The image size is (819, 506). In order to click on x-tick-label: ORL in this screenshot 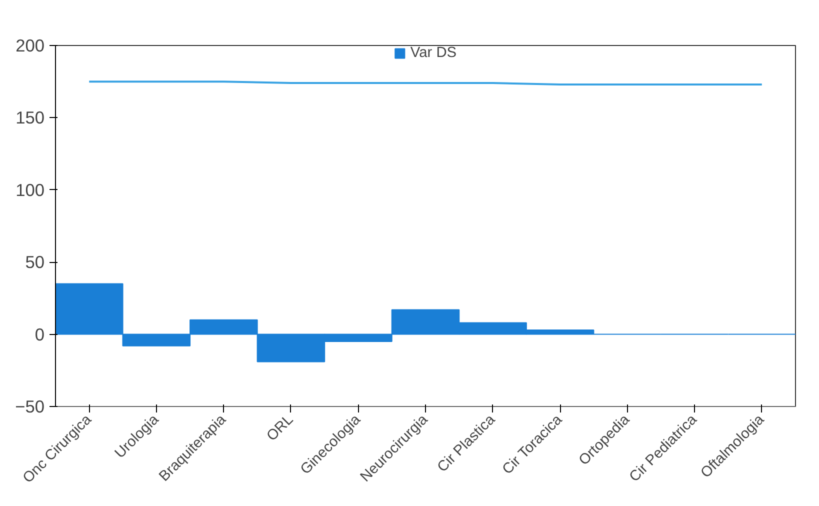, I will do `click(280, 428)`.